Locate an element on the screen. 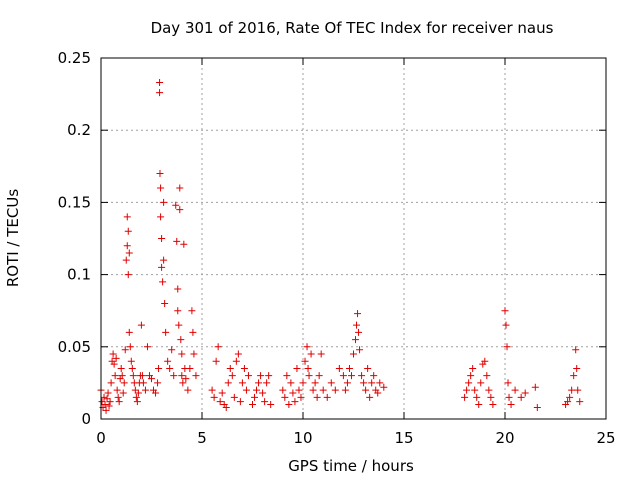 This screenshot has width=640, height=480. x-axis-label: GPS time / hours is located at coordinates (351, 466).